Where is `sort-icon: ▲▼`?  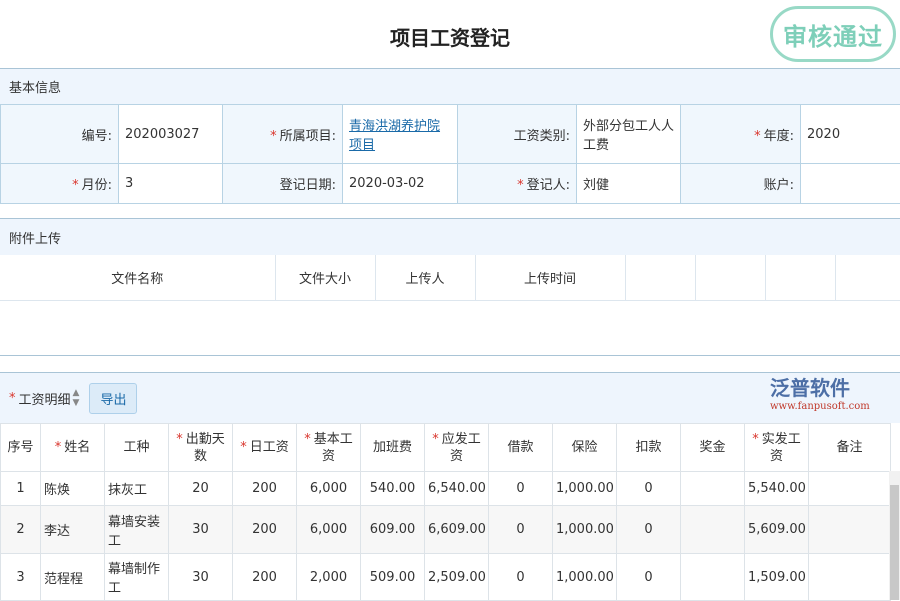 sort-icon: ▲▼ is located at coordinates (76, 398).